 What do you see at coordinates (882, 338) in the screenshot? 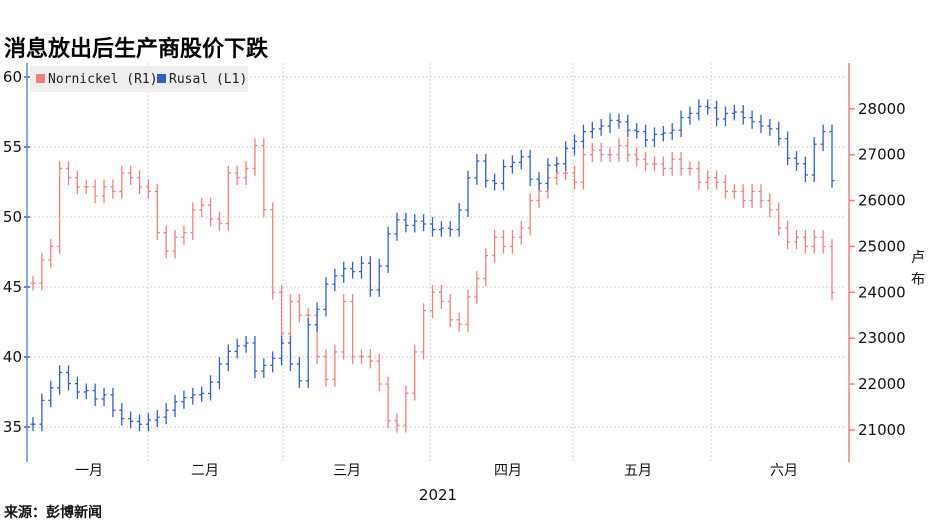
I see `right-tick-label: 23000` at bounding box center [882, 338].